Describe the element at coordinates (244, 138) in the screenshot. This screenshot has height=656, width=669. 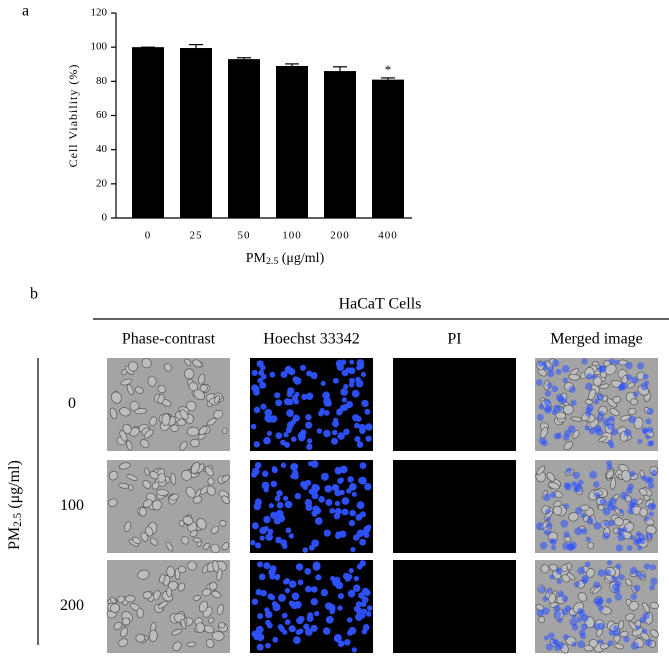
I see `bar` at that location.